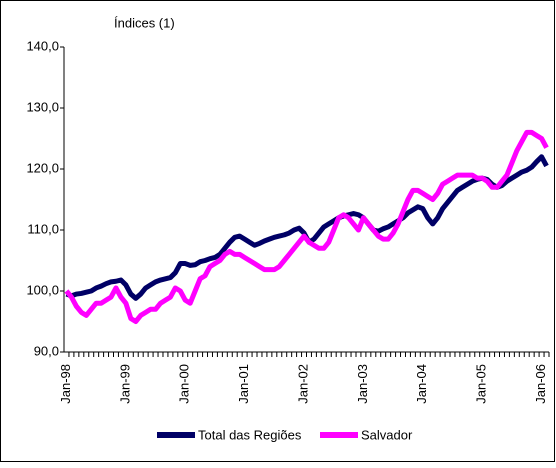  What do you see at coordinates (250, 434) in the screenshot?
I see `legend-label: Total das Regiões` at bounding box center [250, 434].